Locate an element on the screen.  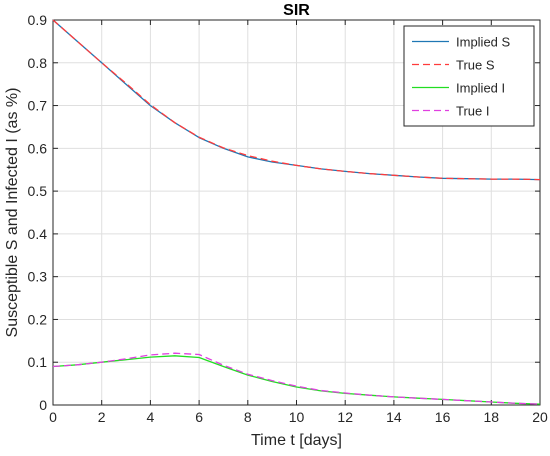
series-line-true-i is located at coordinates (296, 378).